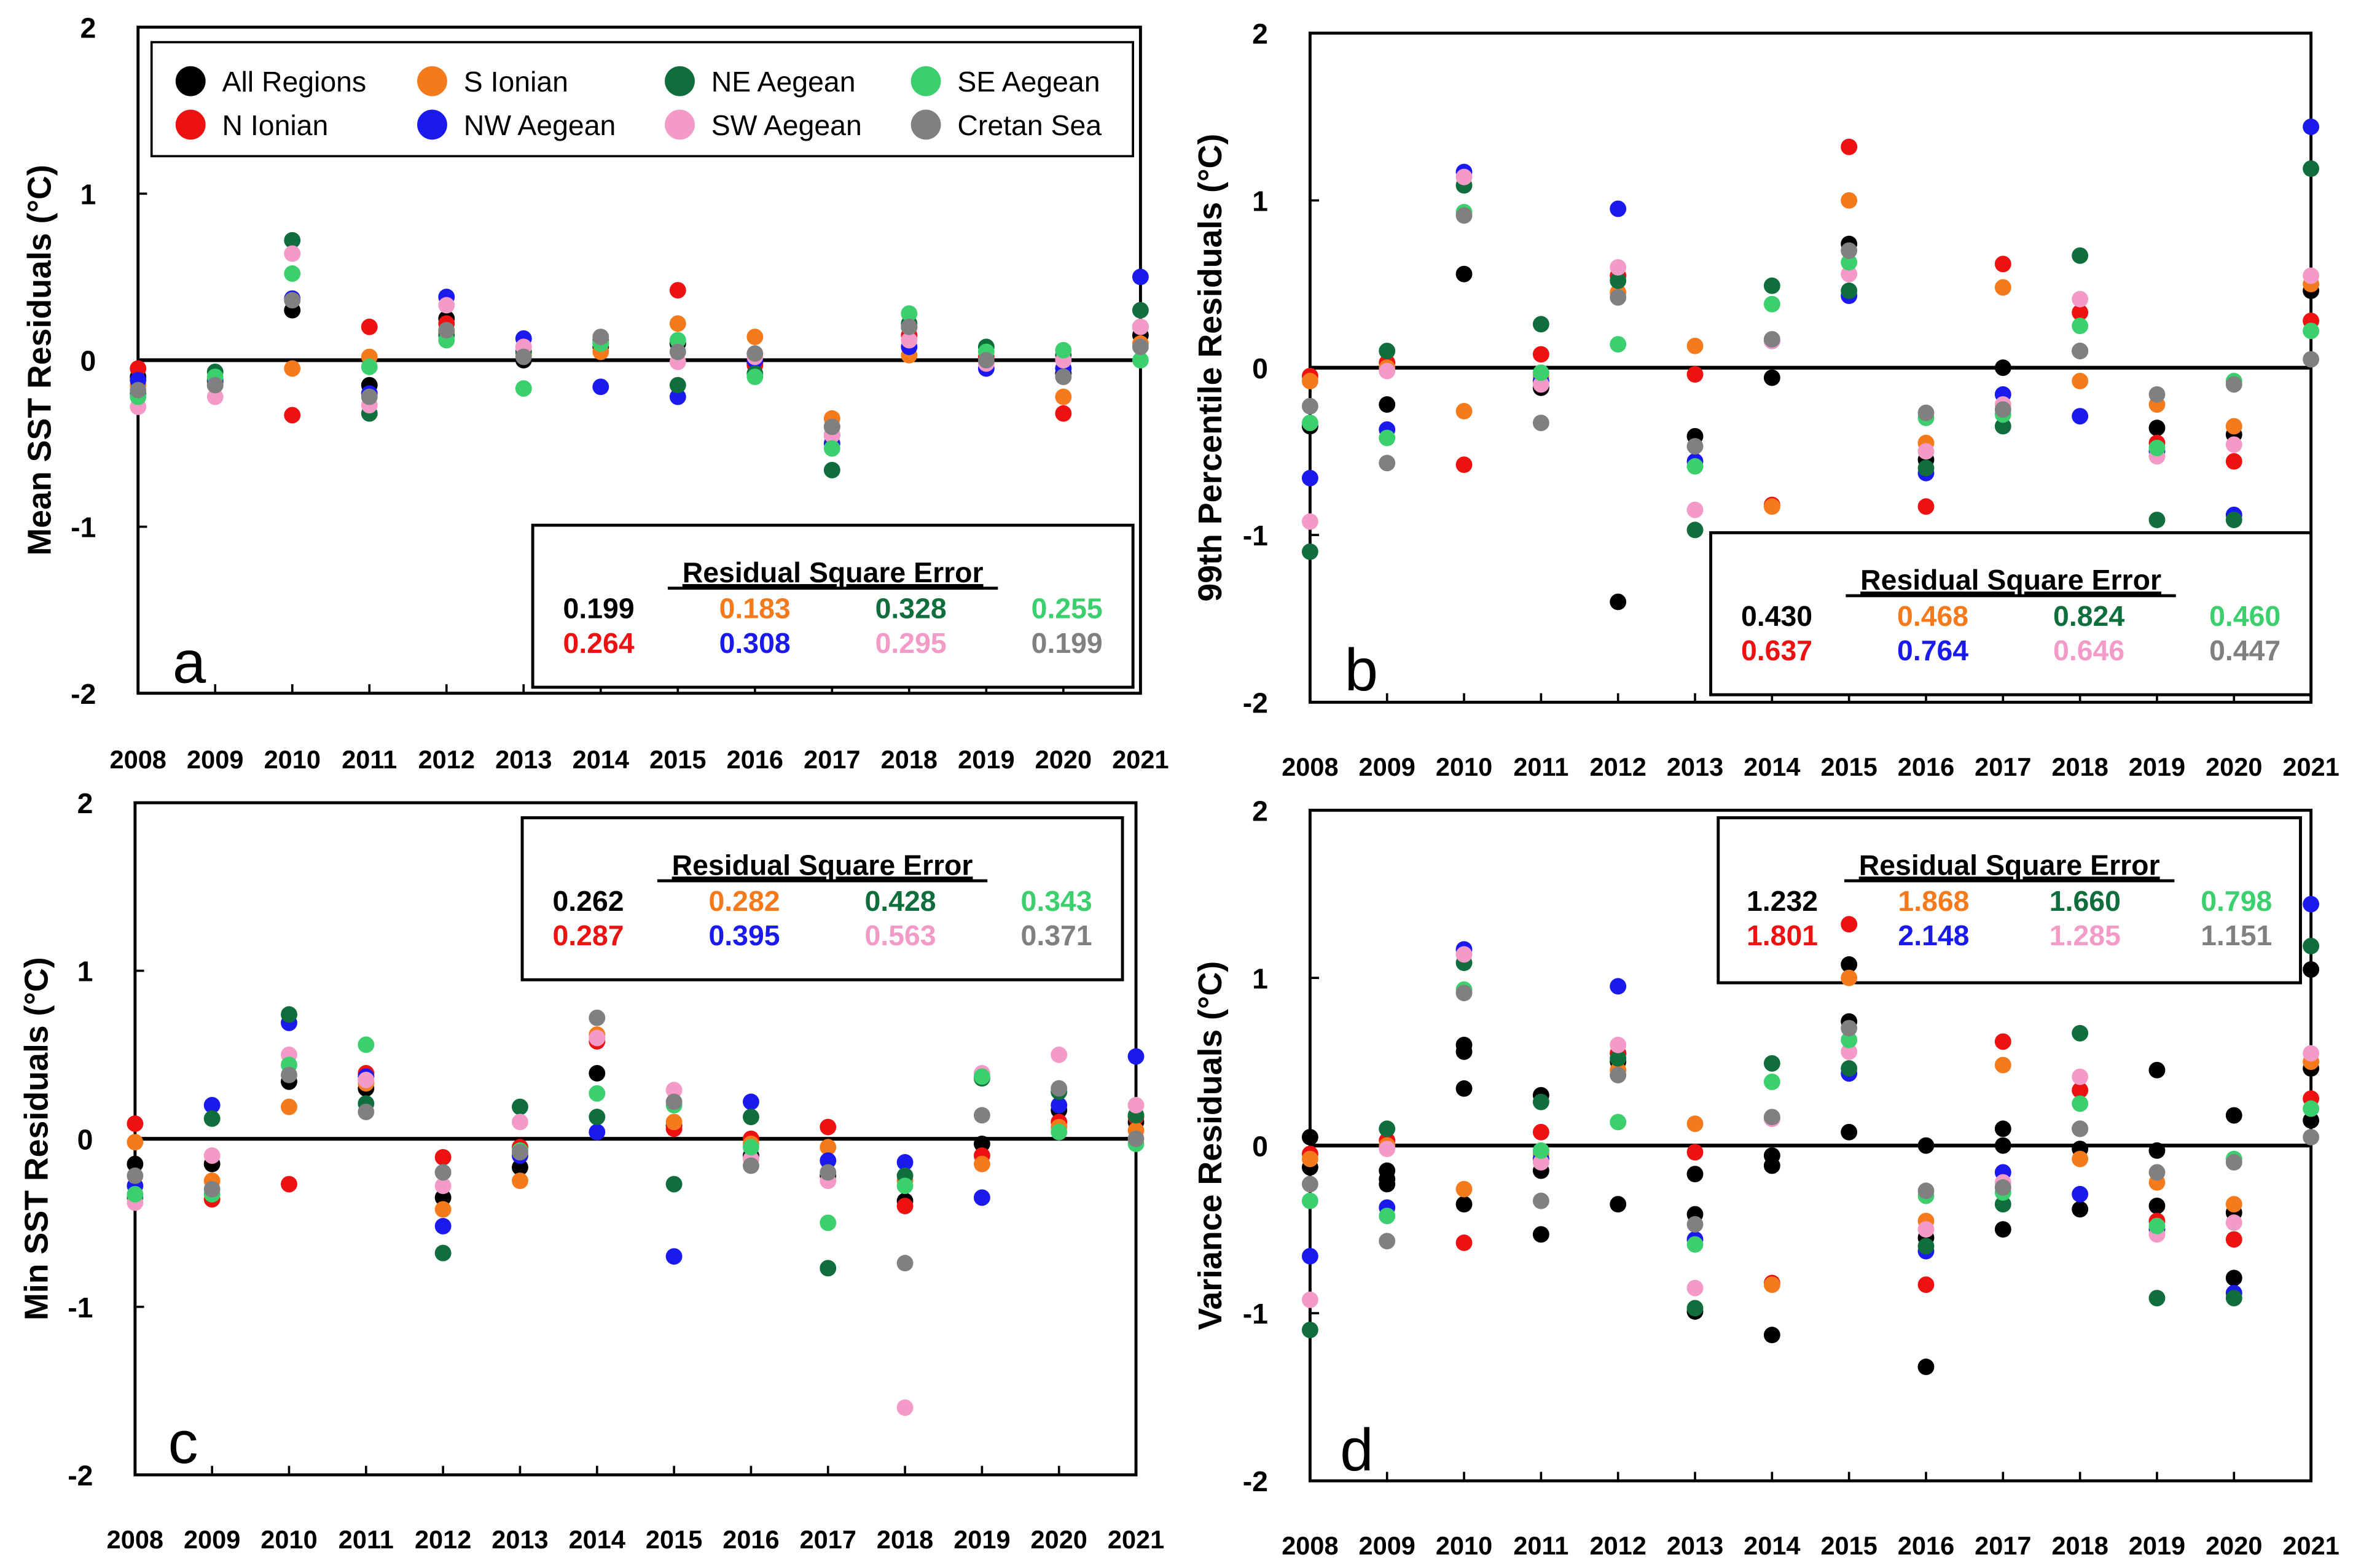  I want to click on x-tick-label: 2012, so click(447, 759).